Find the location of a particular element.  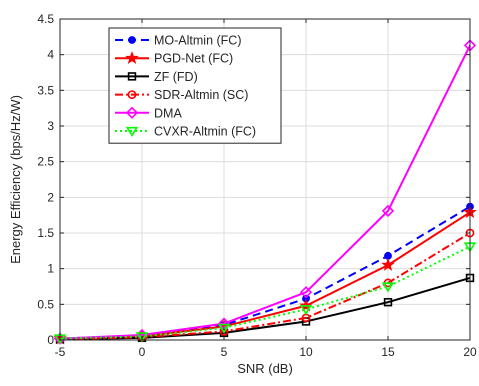

x-tick-label: -5 is located at coordinates (60, 352).